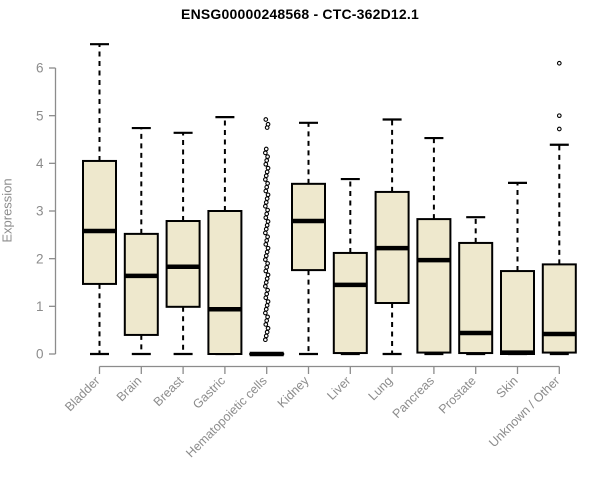 Image resolution: width=600 pixels, height=500 pixels. I want to click on x-tick-label: Skin, so click(507, 387).